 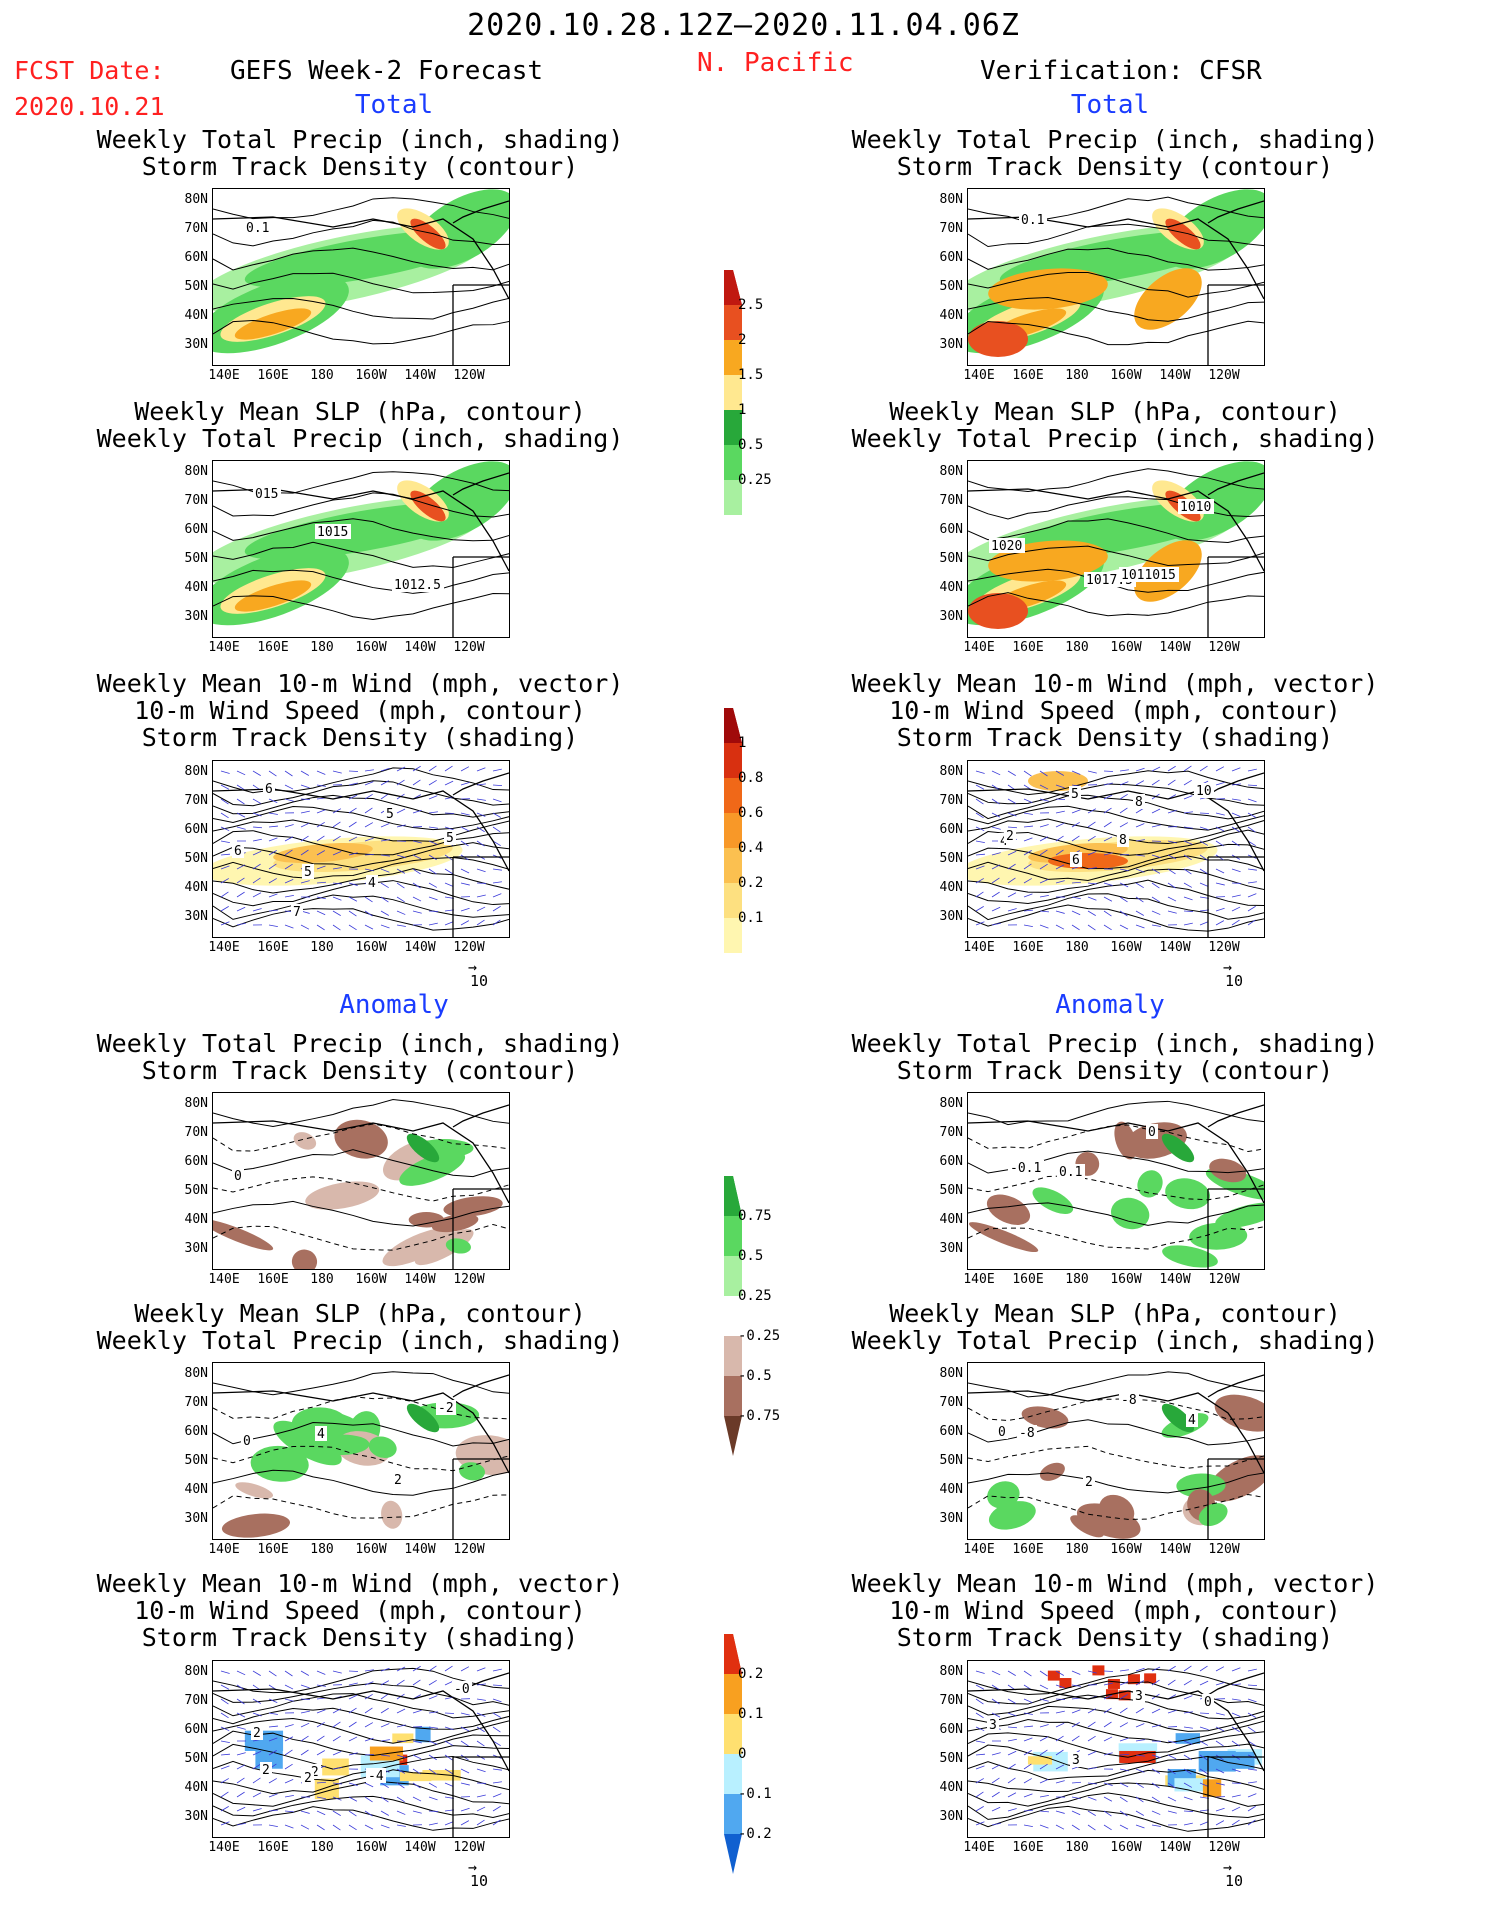 I want to click on contour-label: 6, so click(x=1076, y=860).